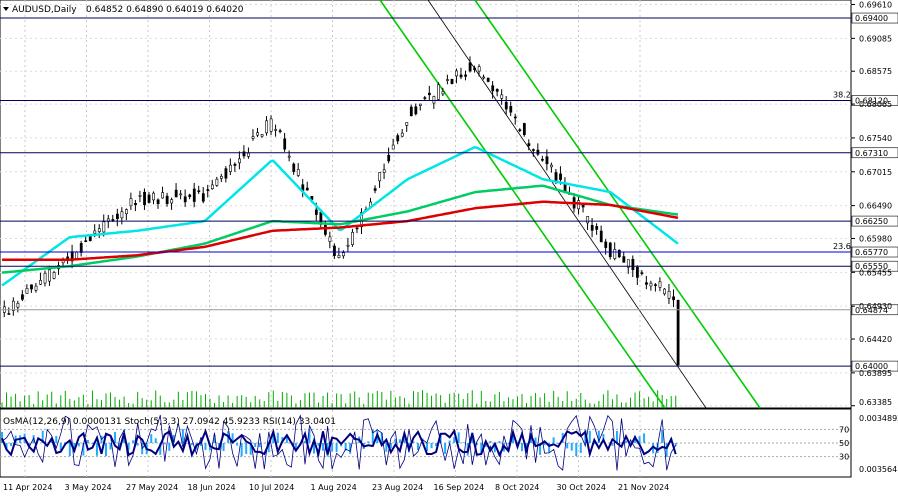 This screenshot has height=497, width=898. I want to click on fib-level-label: 23.6, so click(842, 246).